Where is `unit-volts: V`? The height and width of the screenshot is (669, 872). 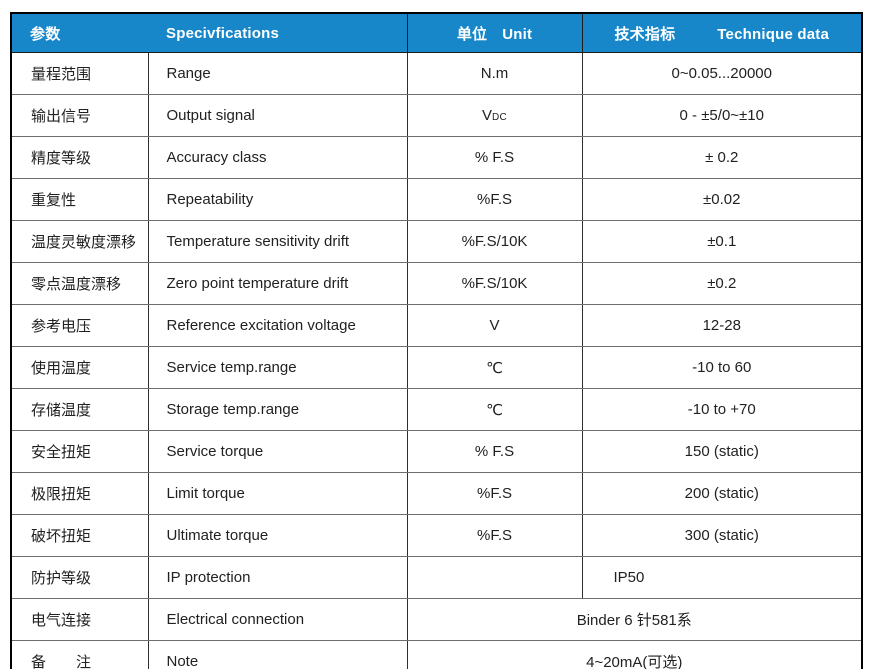
unit-volts: V is located at coordinates (486, 115).